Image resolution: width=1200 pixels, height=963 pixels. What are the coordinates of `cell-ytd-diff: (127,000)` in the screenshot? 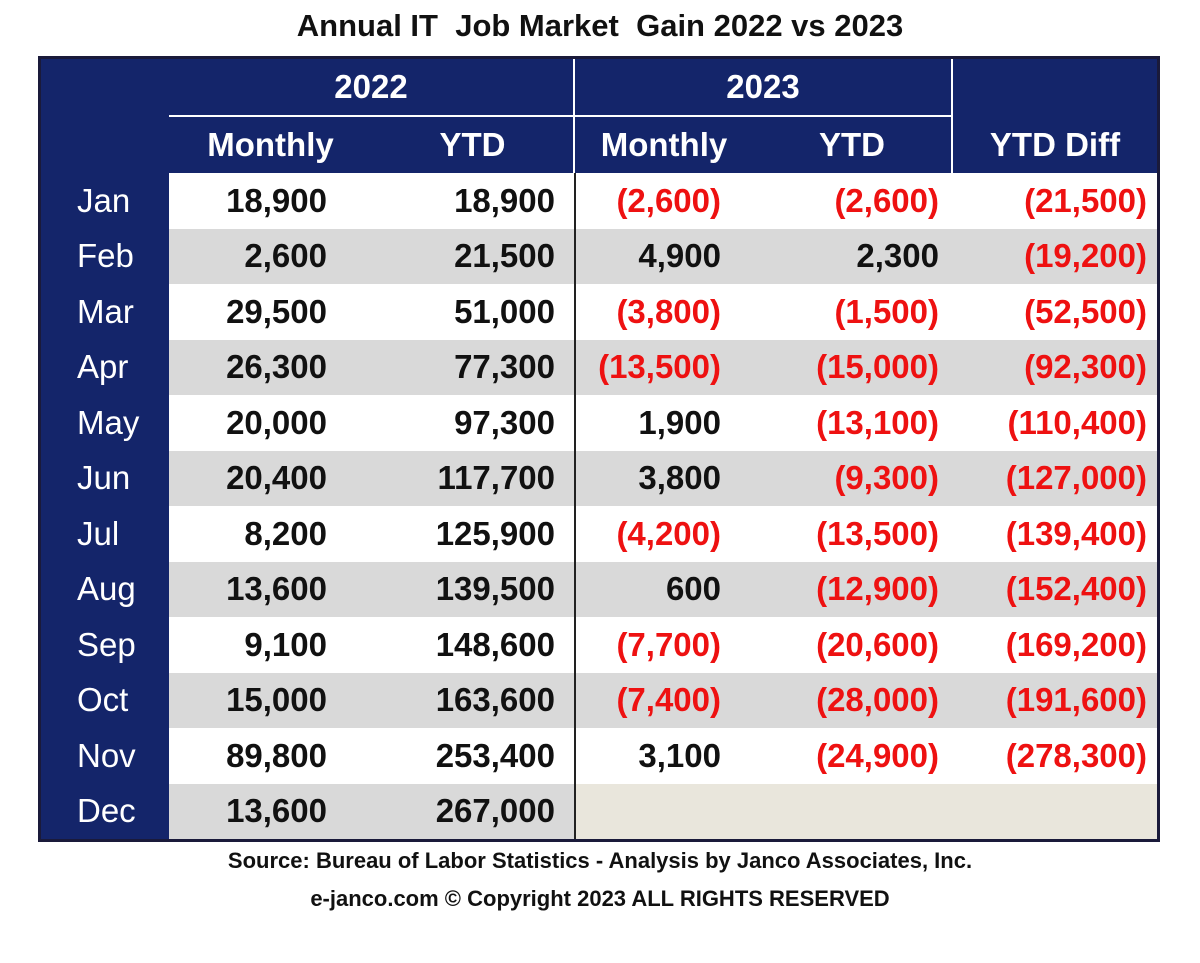 It's located at (1055, 478).